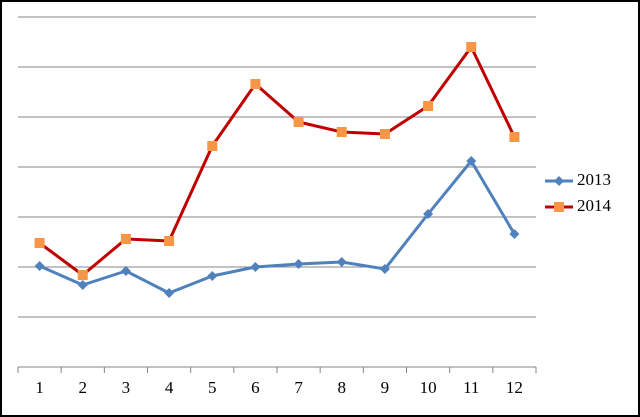 The image size is (640, 417). I want to click on legend-label: 2013, so click(594, 179).